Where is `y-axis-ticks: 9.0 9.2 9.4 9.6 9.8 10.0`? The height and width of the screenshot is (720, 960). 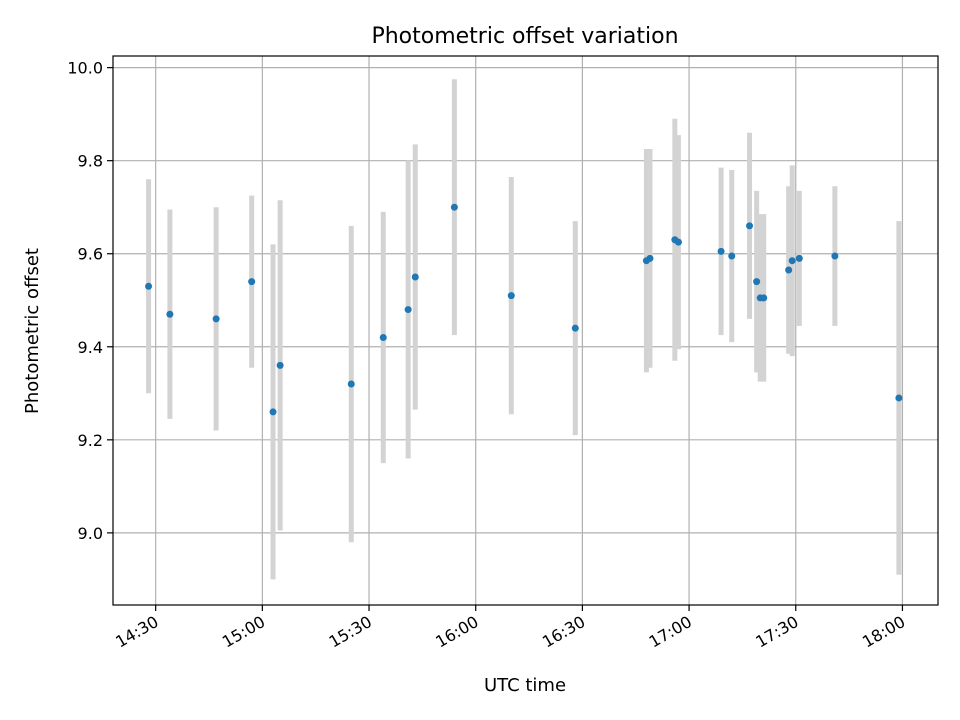 y-axis-ticks: 9.0 9.2 9.4 9.6 9.8 10.0 is located at coordinates (90, 301).